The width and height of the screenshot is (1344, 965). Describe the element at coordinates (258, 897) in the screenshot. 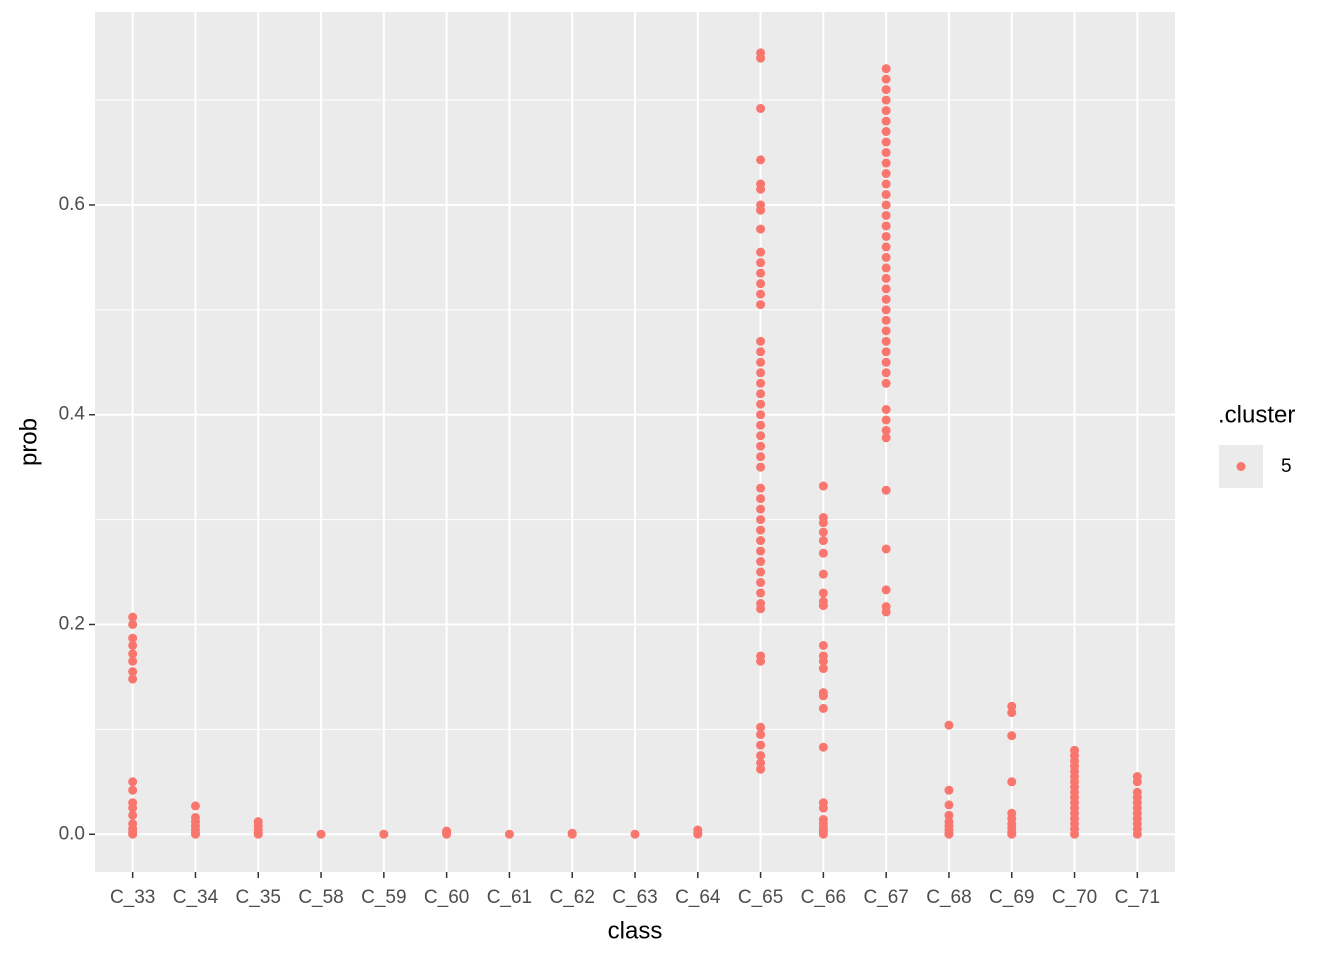

I see `x-tick-label: C_35` at that location.